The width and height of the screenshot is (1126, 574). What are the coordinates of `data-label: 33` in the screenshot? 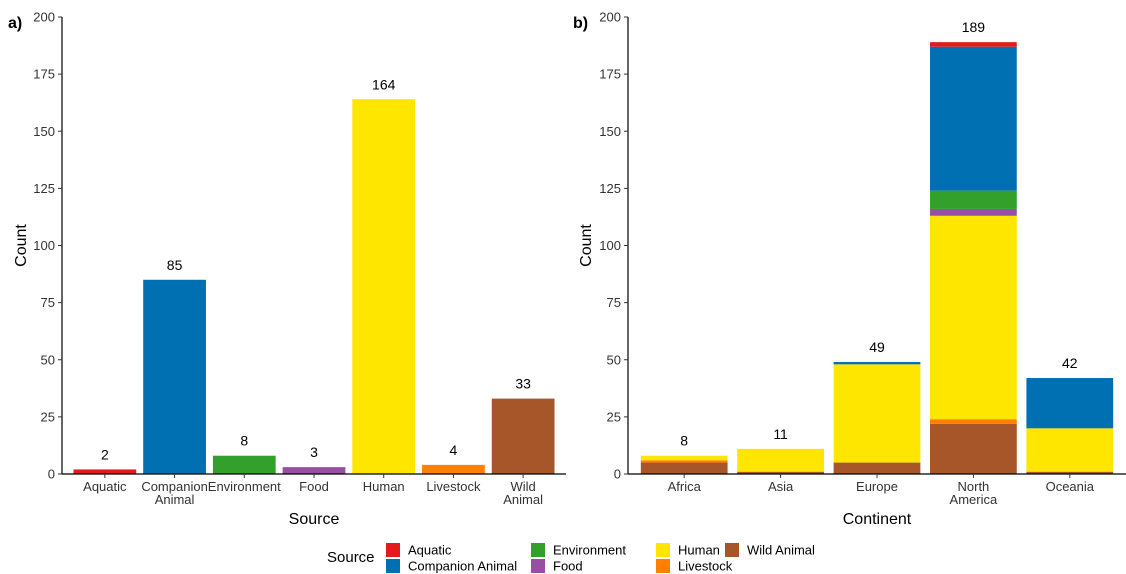 It's located at (523, 384).